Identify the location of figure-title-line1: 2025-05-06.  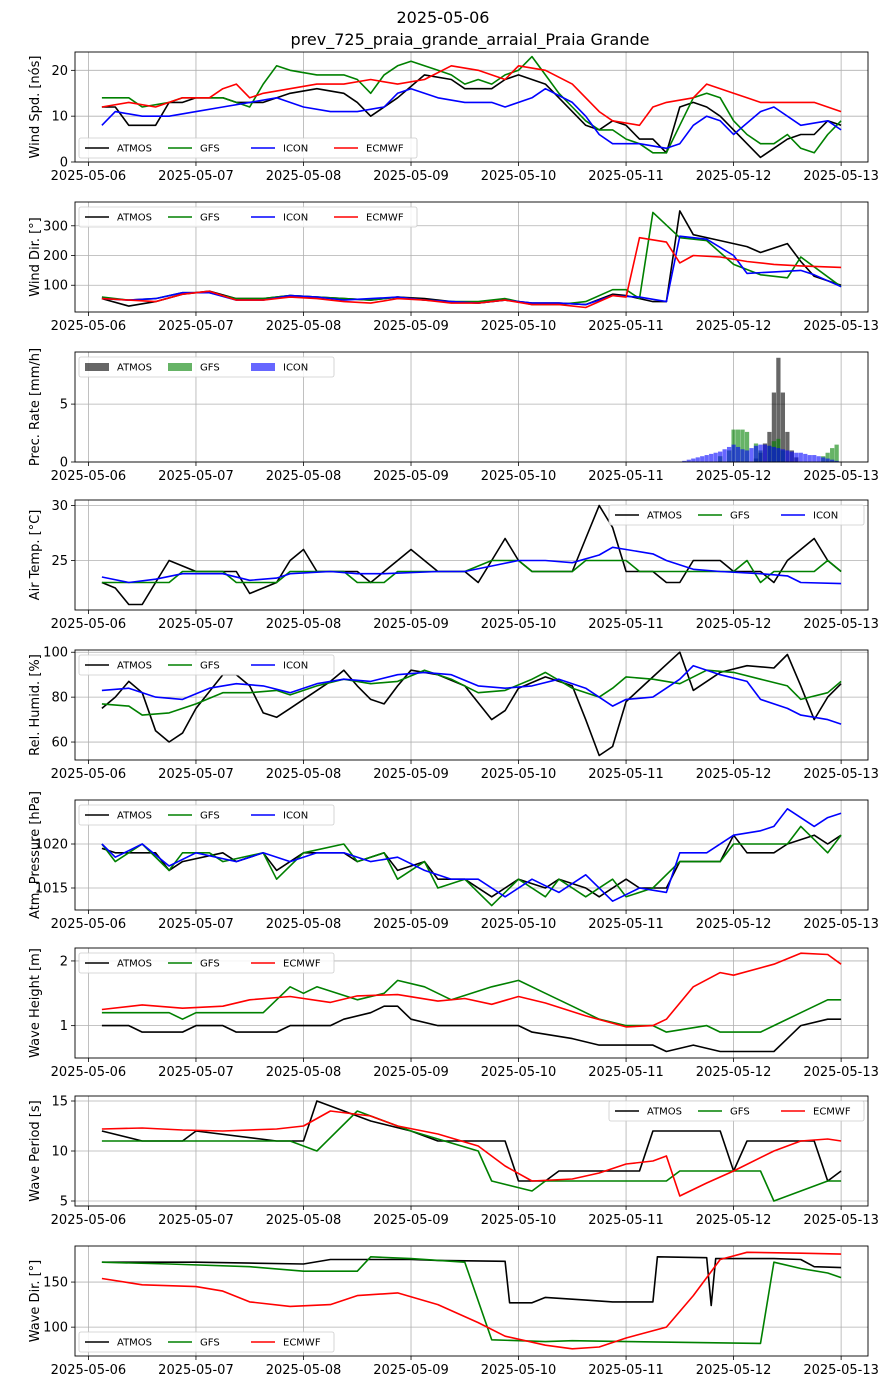
(443, 17).